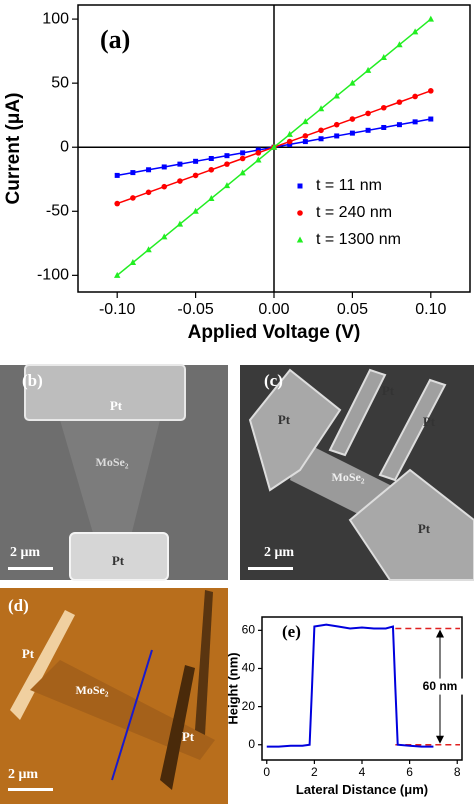 The image size is (474, 804). What do you see at coordinates (266, 772) in the screenshot?
I see `x-tick-label: 0` at bounding box center [266, 772].